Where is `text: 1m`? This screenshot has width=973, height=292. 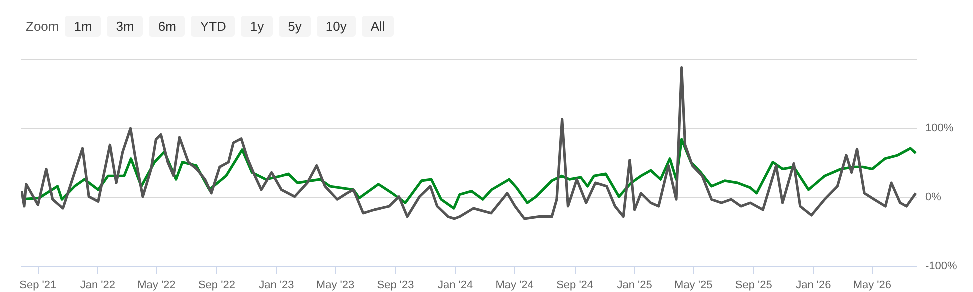
text: 1m is located at coordinates (83, 26).